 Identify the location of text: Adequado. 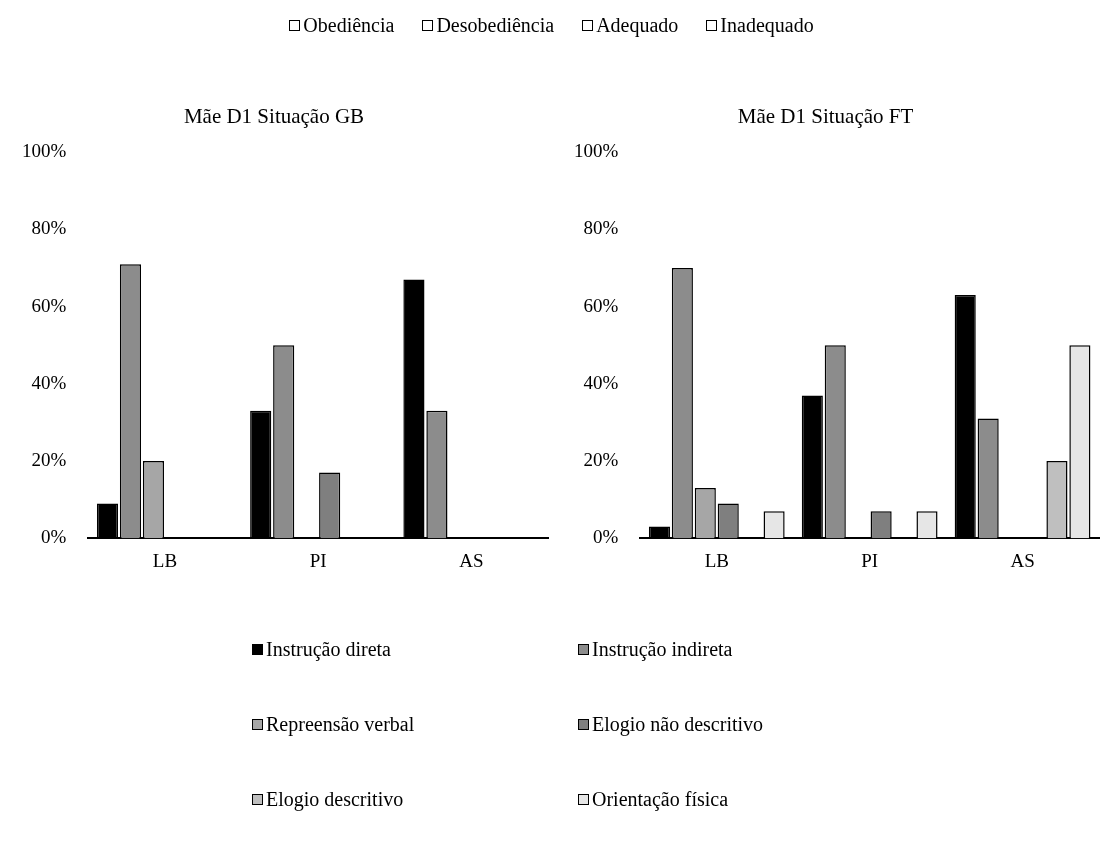
(637, 25).